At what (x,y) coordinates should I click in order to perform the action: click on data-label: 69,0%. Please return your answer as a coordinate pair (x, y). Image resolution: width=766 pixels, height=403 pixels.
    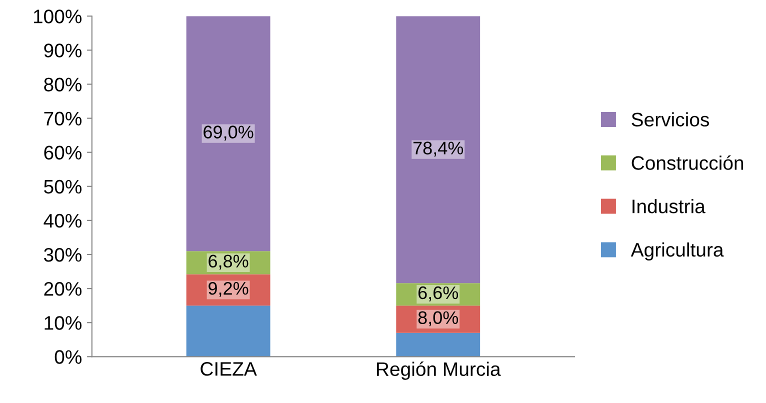
    Looking at the image, I should click on (229, 133).